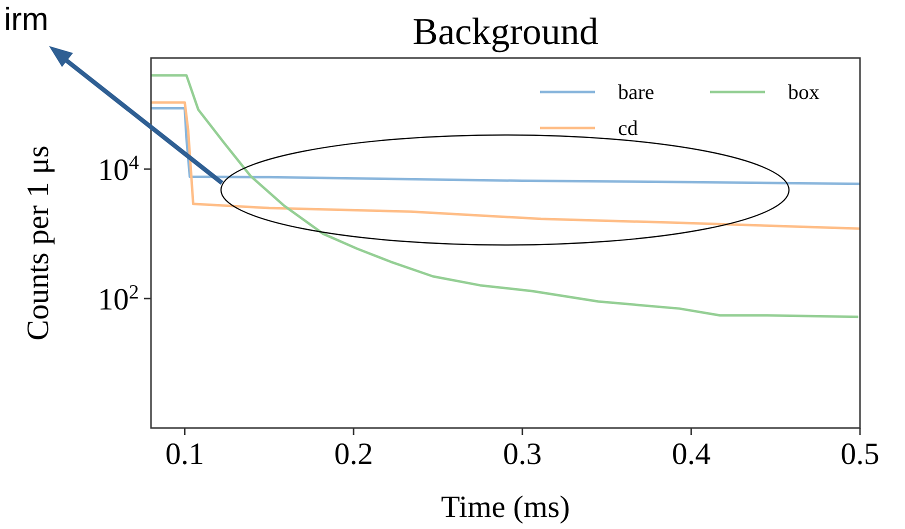 The image size is (905, 529). What do you see at coordinates (505, 146) in the screenshot?
I see `line-series` at bounding box center [505, 146].